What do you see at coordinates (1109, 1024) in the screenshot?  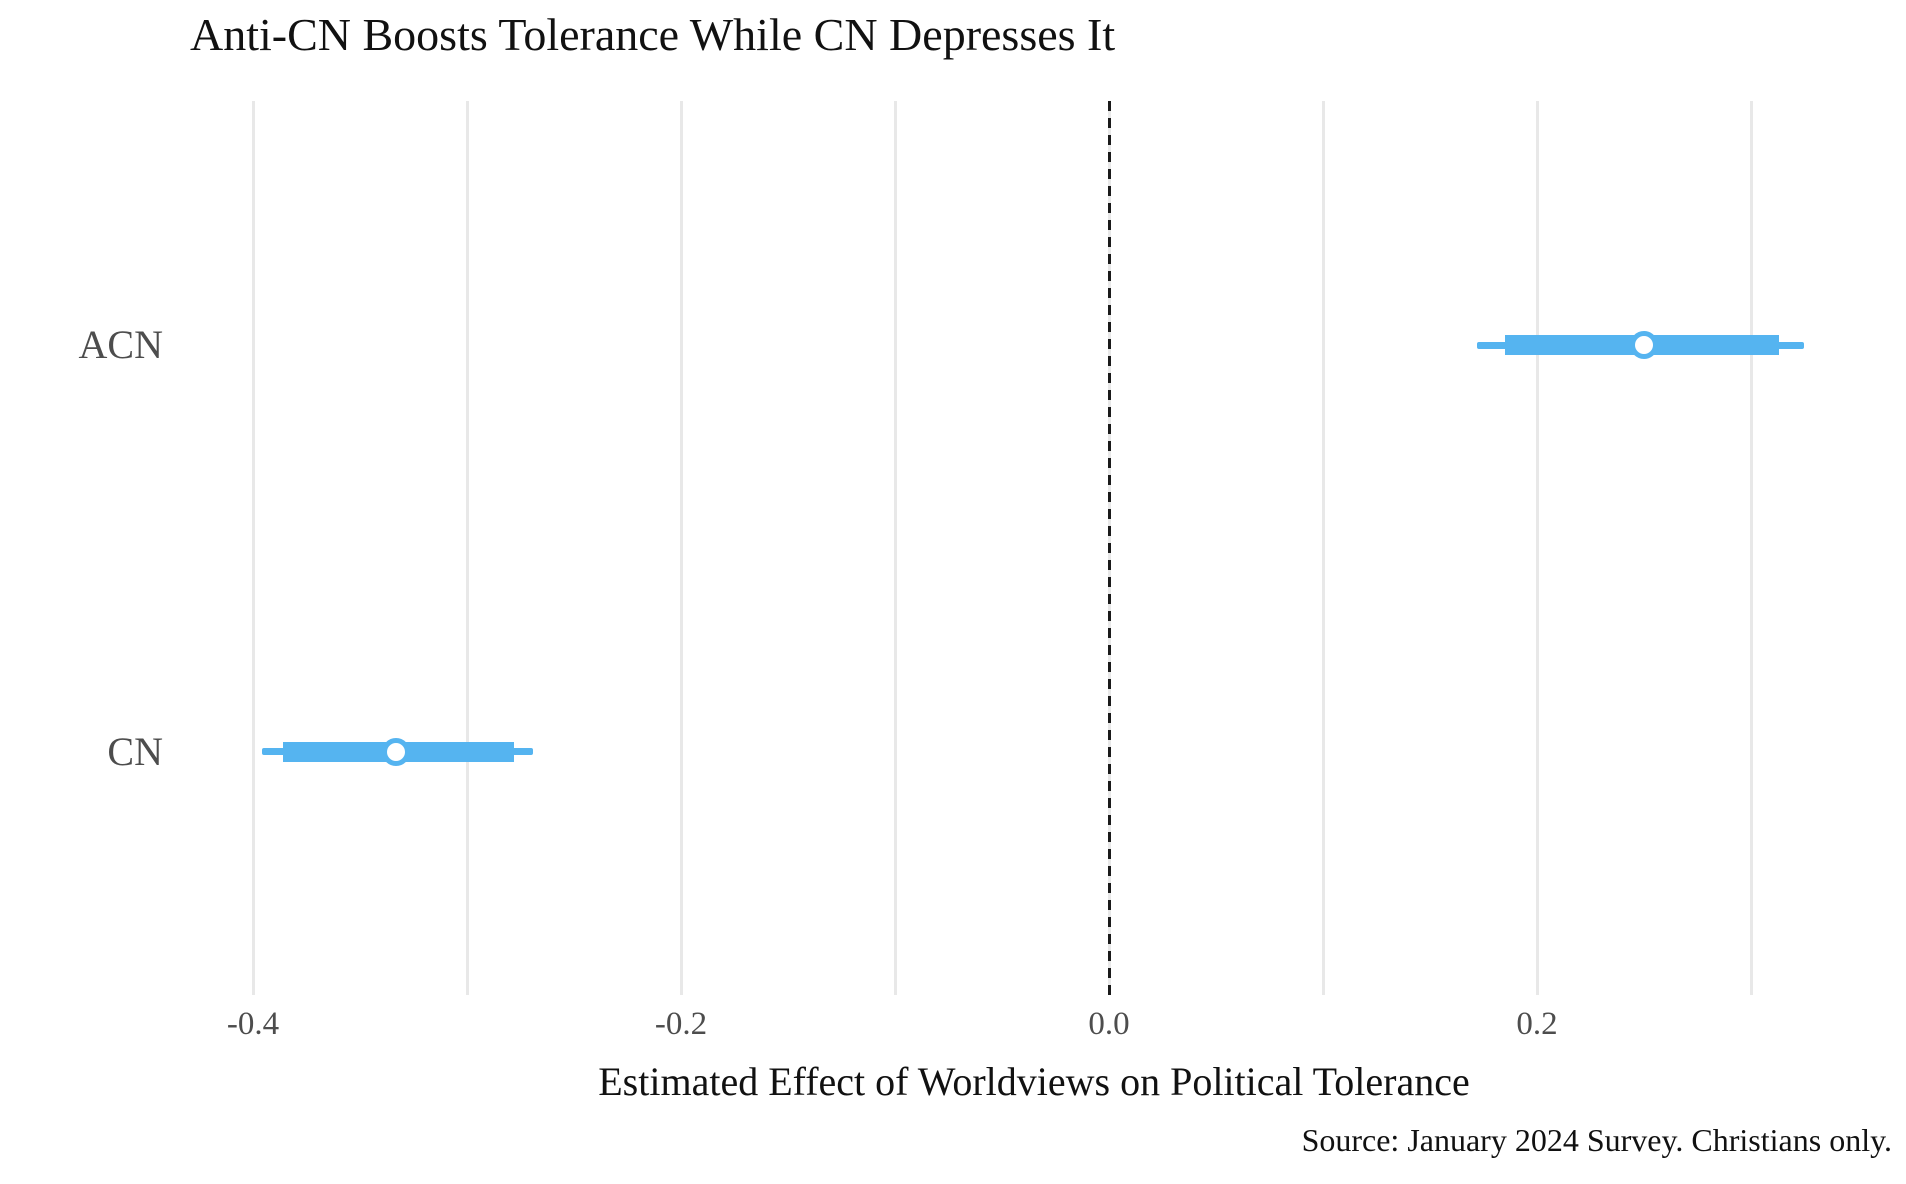 I see `x-tick-label: 0.0` at bounding box center [1109, 1024].